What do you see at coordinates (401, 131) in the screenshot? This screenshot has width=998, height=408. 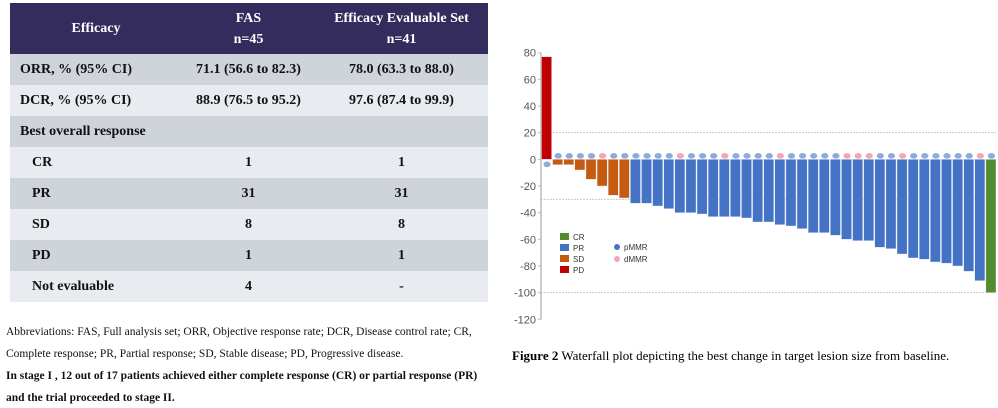 I see `cell-ees` at bounding box center [401, 131].